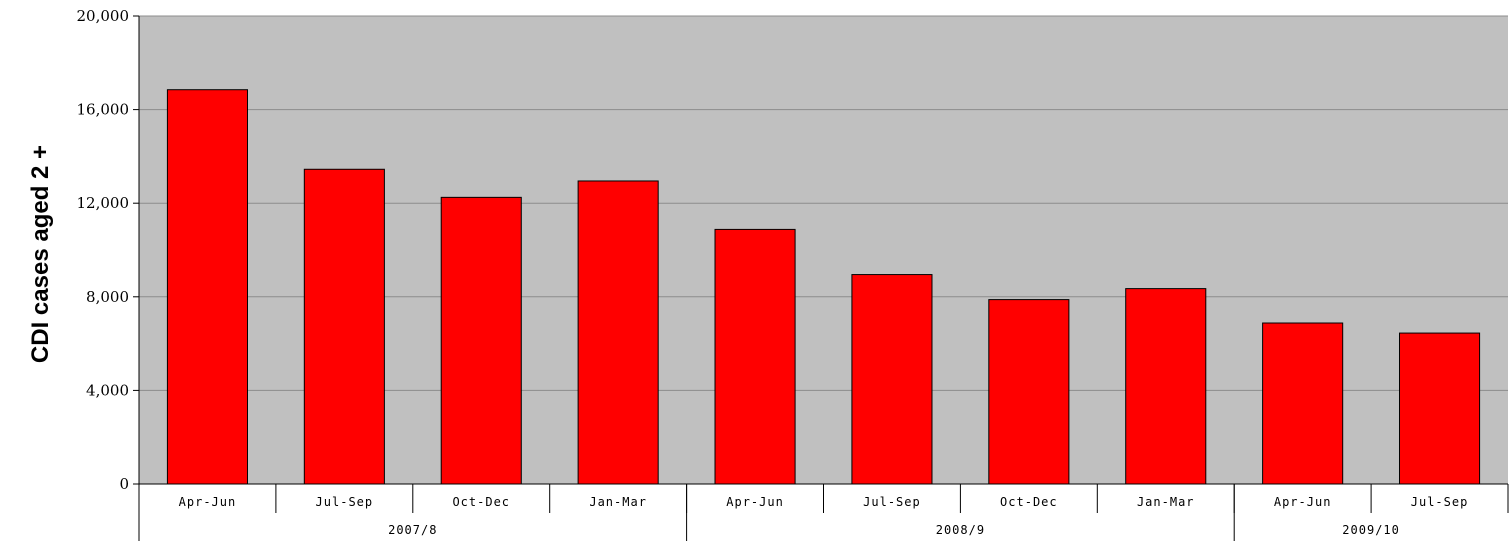 Image resolution: width=1510 pixels, height=541 pixels. Describe the element at coordinates (1371, 530) in the screenshot. I see `x-group-label: 2009/10` at that location.